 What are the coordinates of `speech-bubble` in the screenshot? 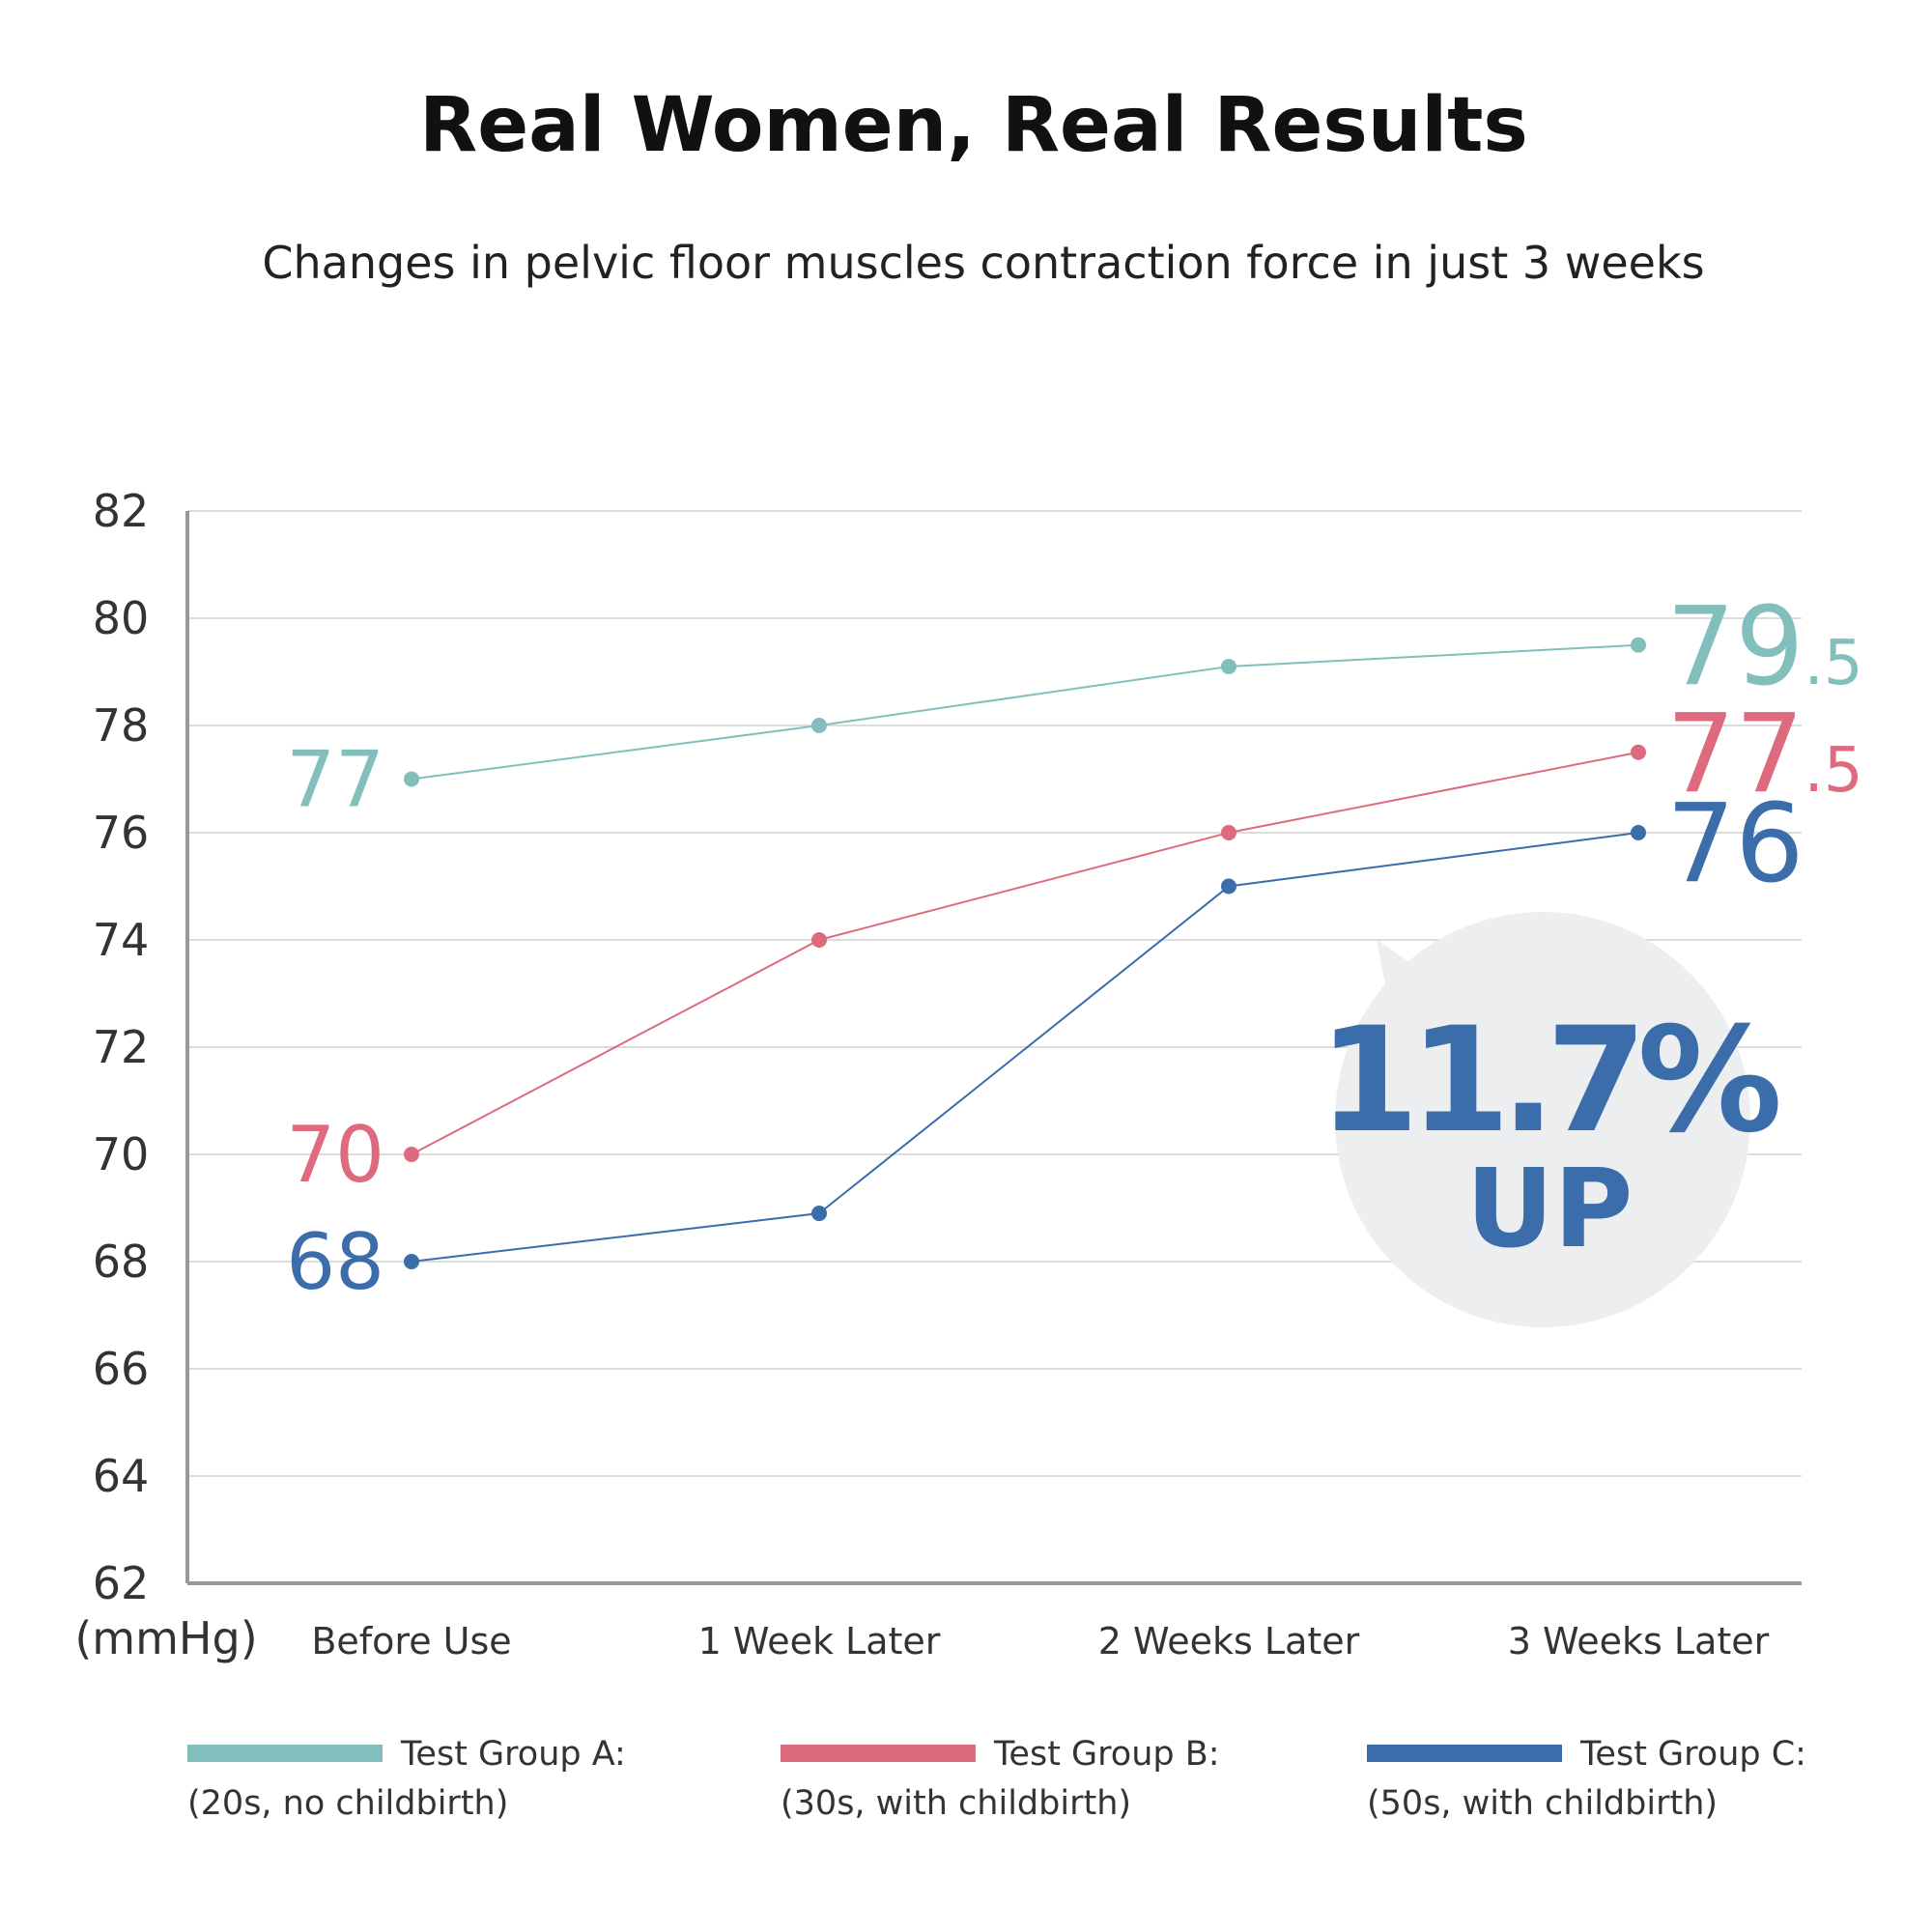 It's located at (1542, 1119).